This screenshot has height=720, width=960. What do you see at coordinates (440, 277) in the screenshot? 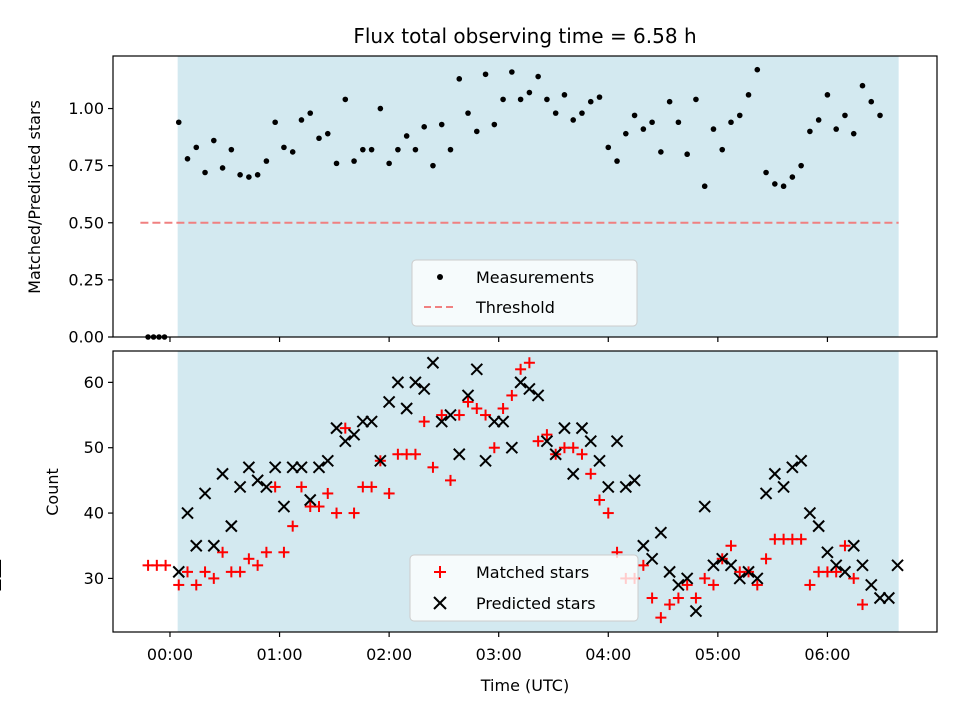
I see `legend-marker-measurements` at bounding box center [440, 277].